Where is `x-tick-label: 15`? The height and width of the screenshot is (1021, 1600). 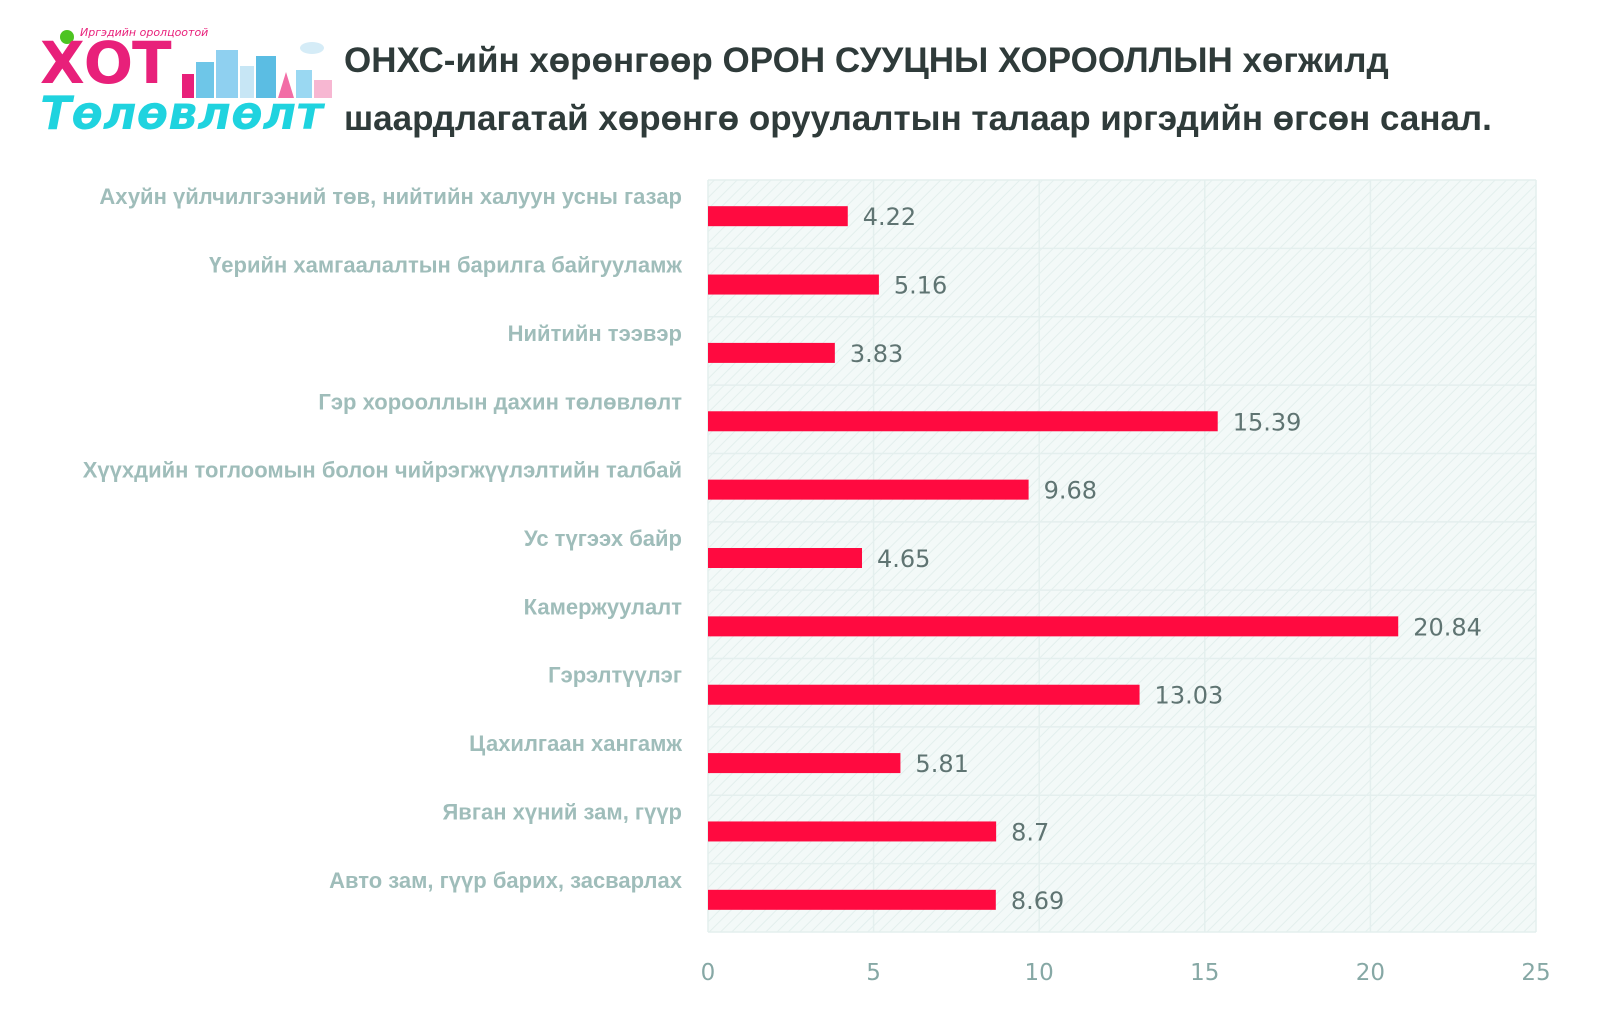 x-tick-label: 15 is located at coordinates (1204, 973).